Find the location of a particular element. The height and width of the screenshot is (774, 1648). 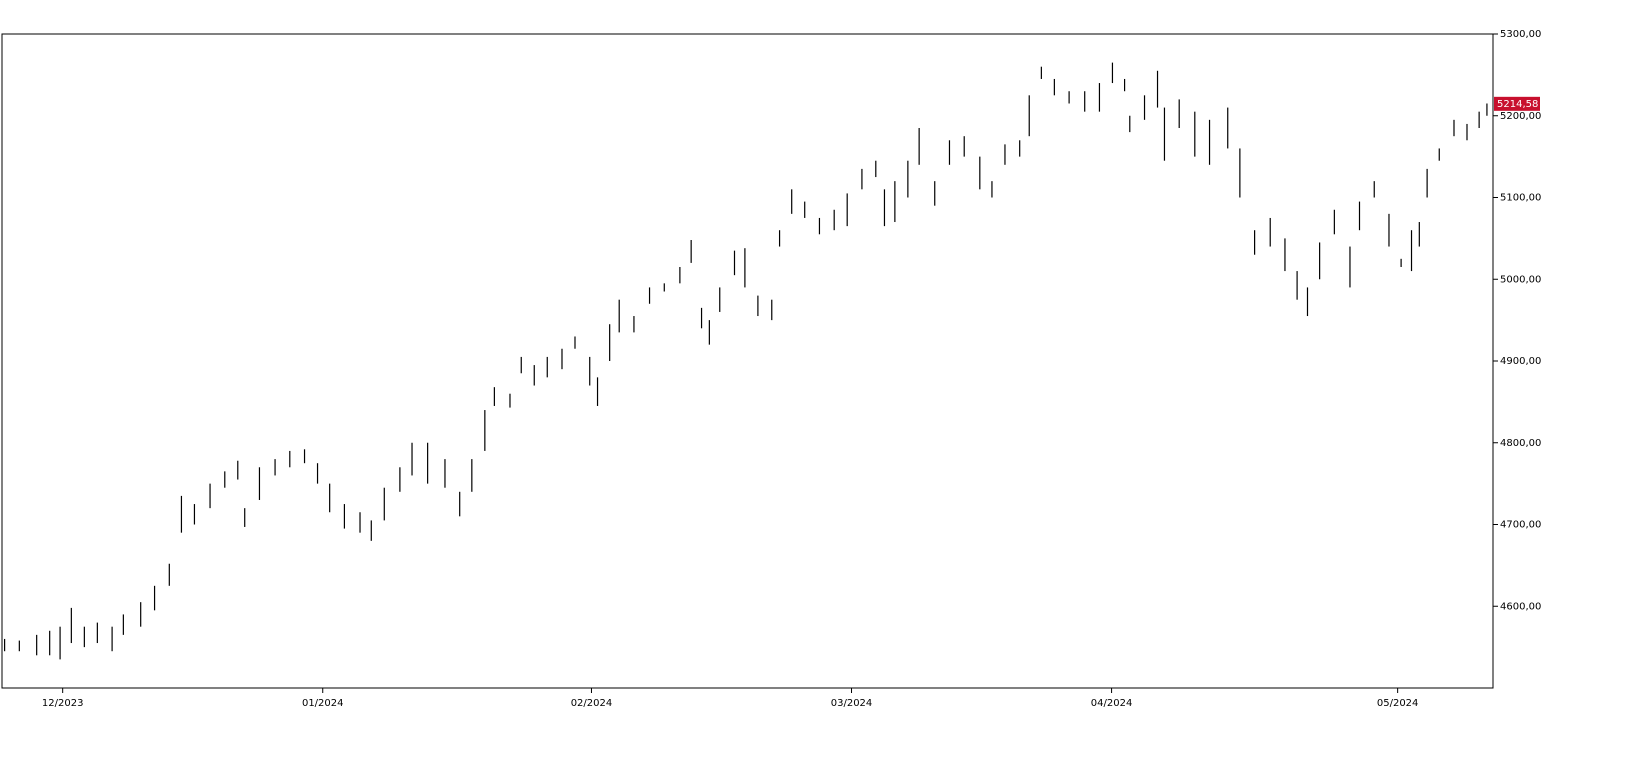

y-tick-label: 5100,00 is located at coordinates (1520, 198).